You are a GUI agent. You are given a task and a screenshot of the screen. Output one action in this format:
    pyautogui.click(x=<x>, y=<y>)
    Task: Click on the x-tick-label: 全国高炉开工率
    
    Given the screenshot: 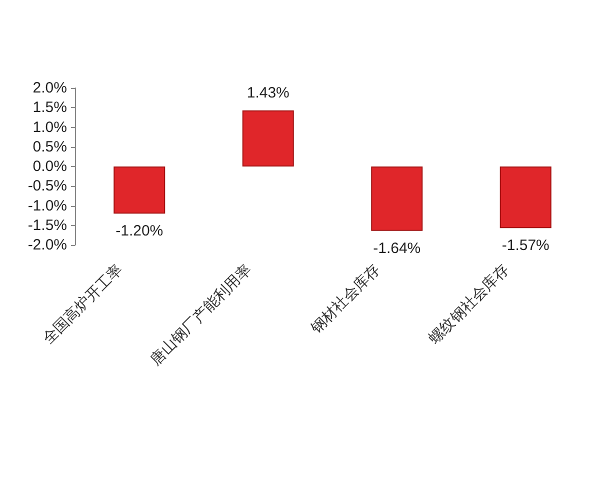 What is the action you would take?
    pyautogui.click(x=82, y=304)
    